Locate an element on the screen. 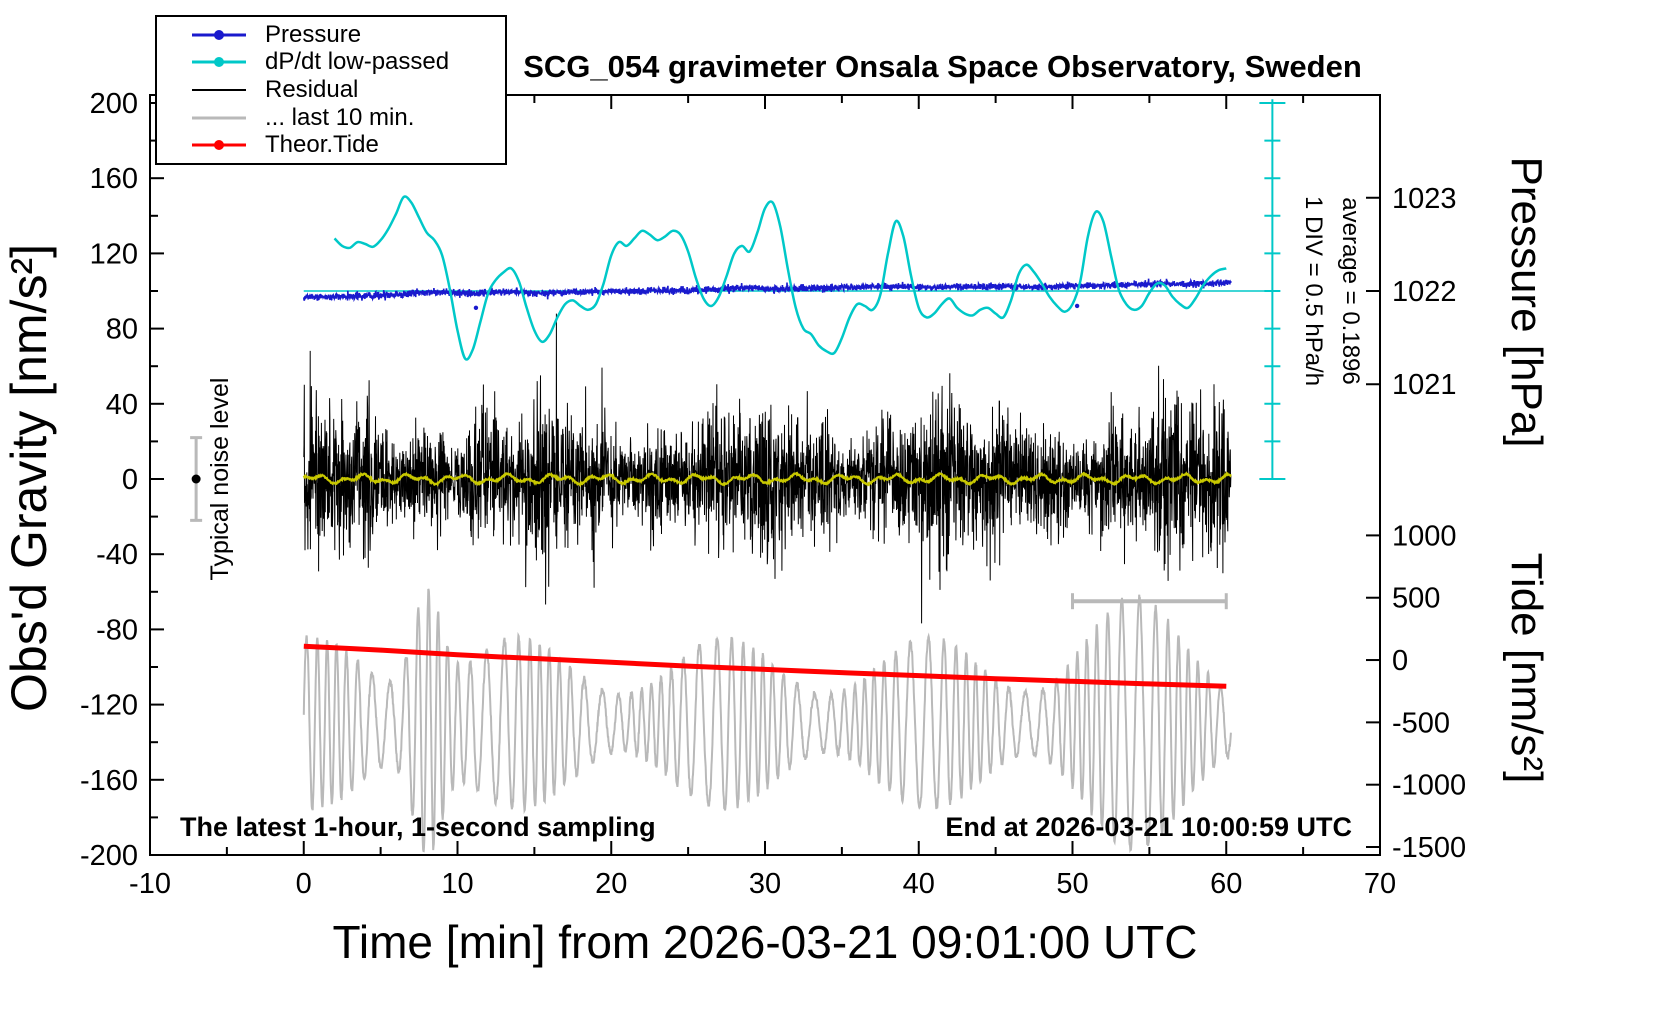 This screenshot has height=1020, width=1660. x-tick-label: -10 is located at coordinates (150, 884).